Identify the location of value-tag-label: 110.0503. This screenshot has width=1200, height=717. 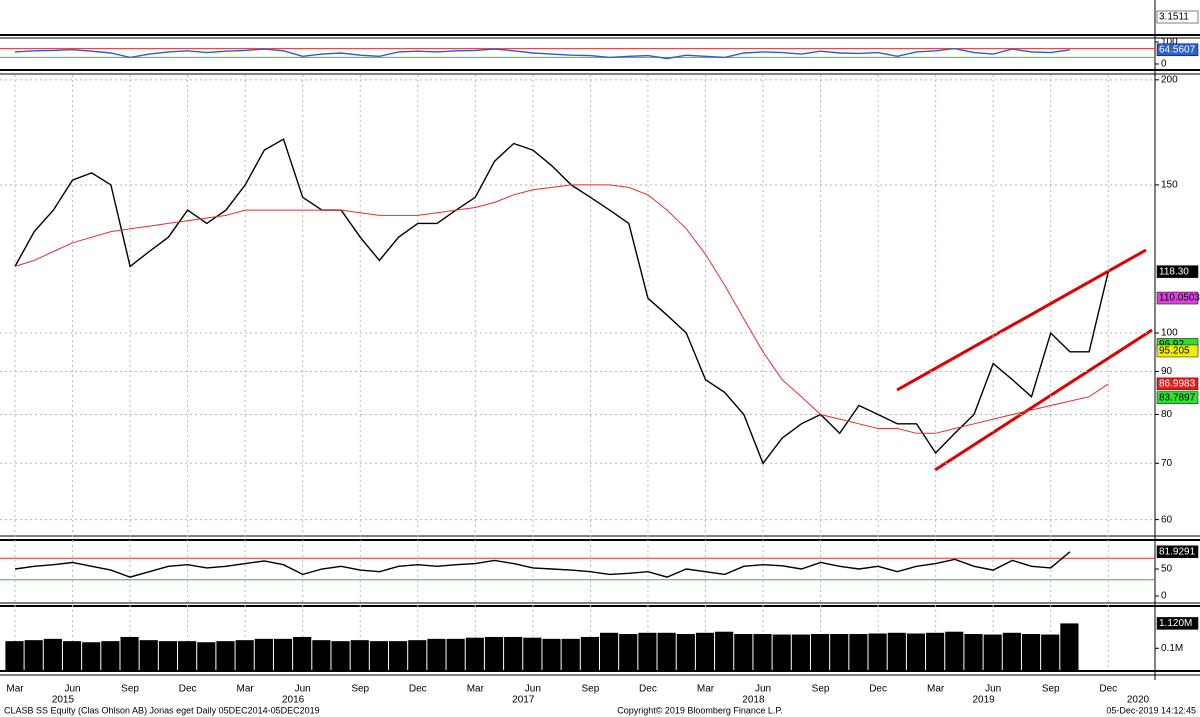
(1179, 298).